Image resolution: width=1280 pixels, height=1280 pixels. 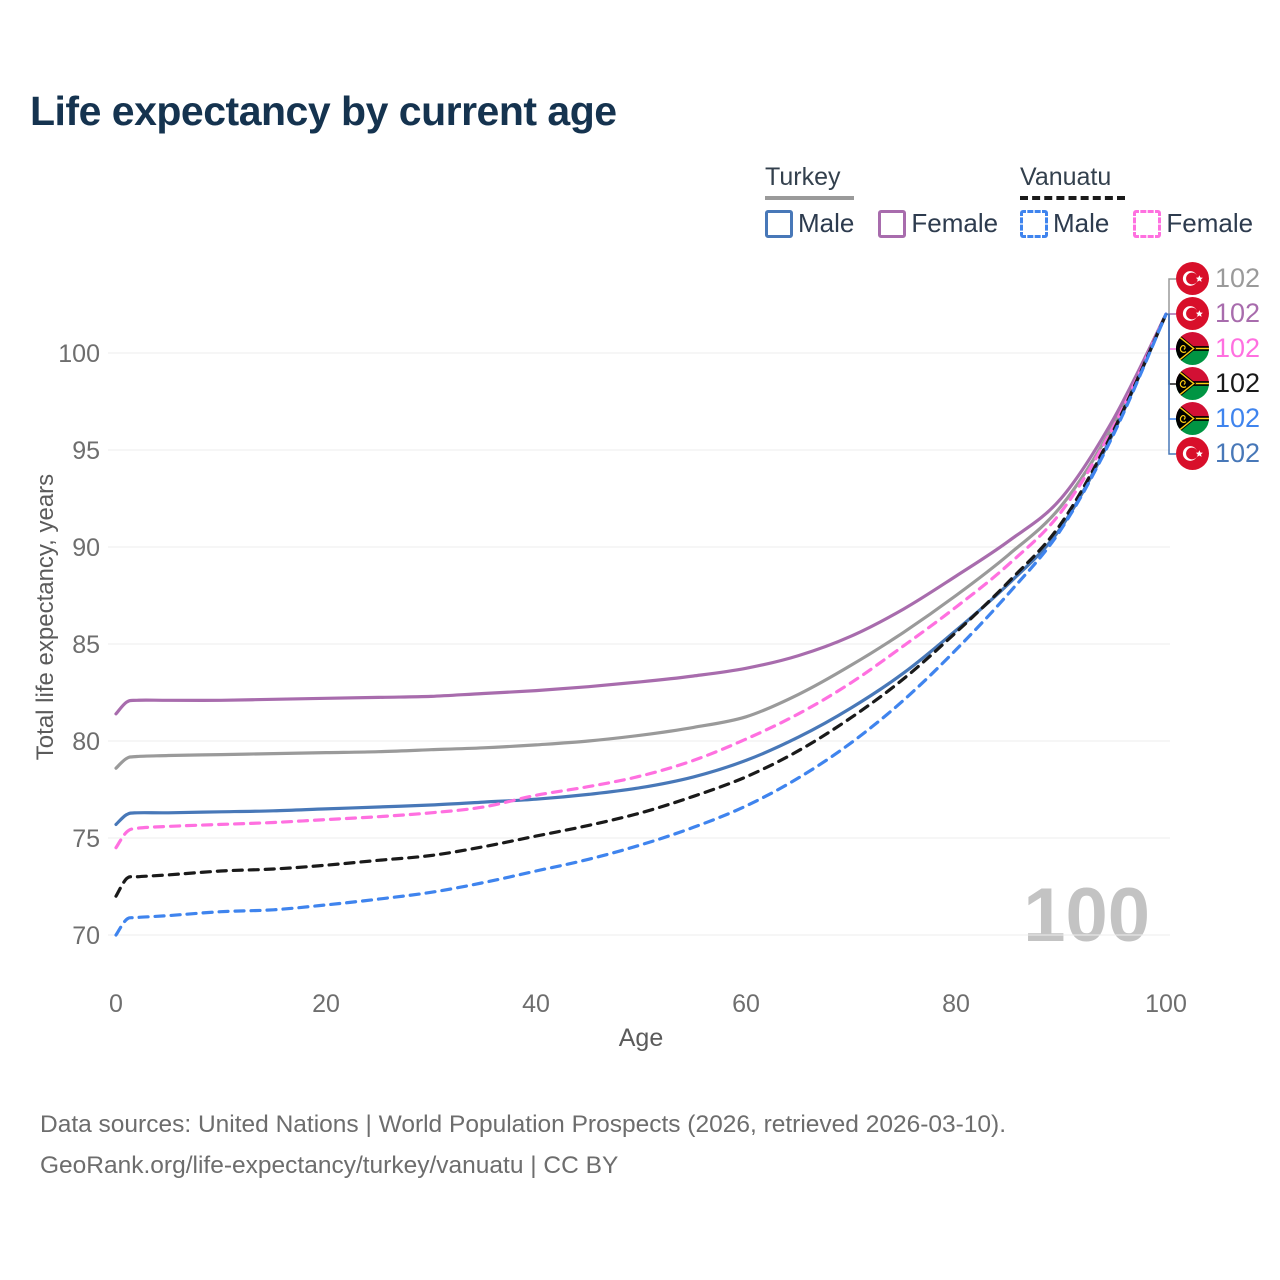 What do you see at coordinates (86, 451) in the screenshot?
I see `y-tick-label: 95` at bounding box center [86, 451].